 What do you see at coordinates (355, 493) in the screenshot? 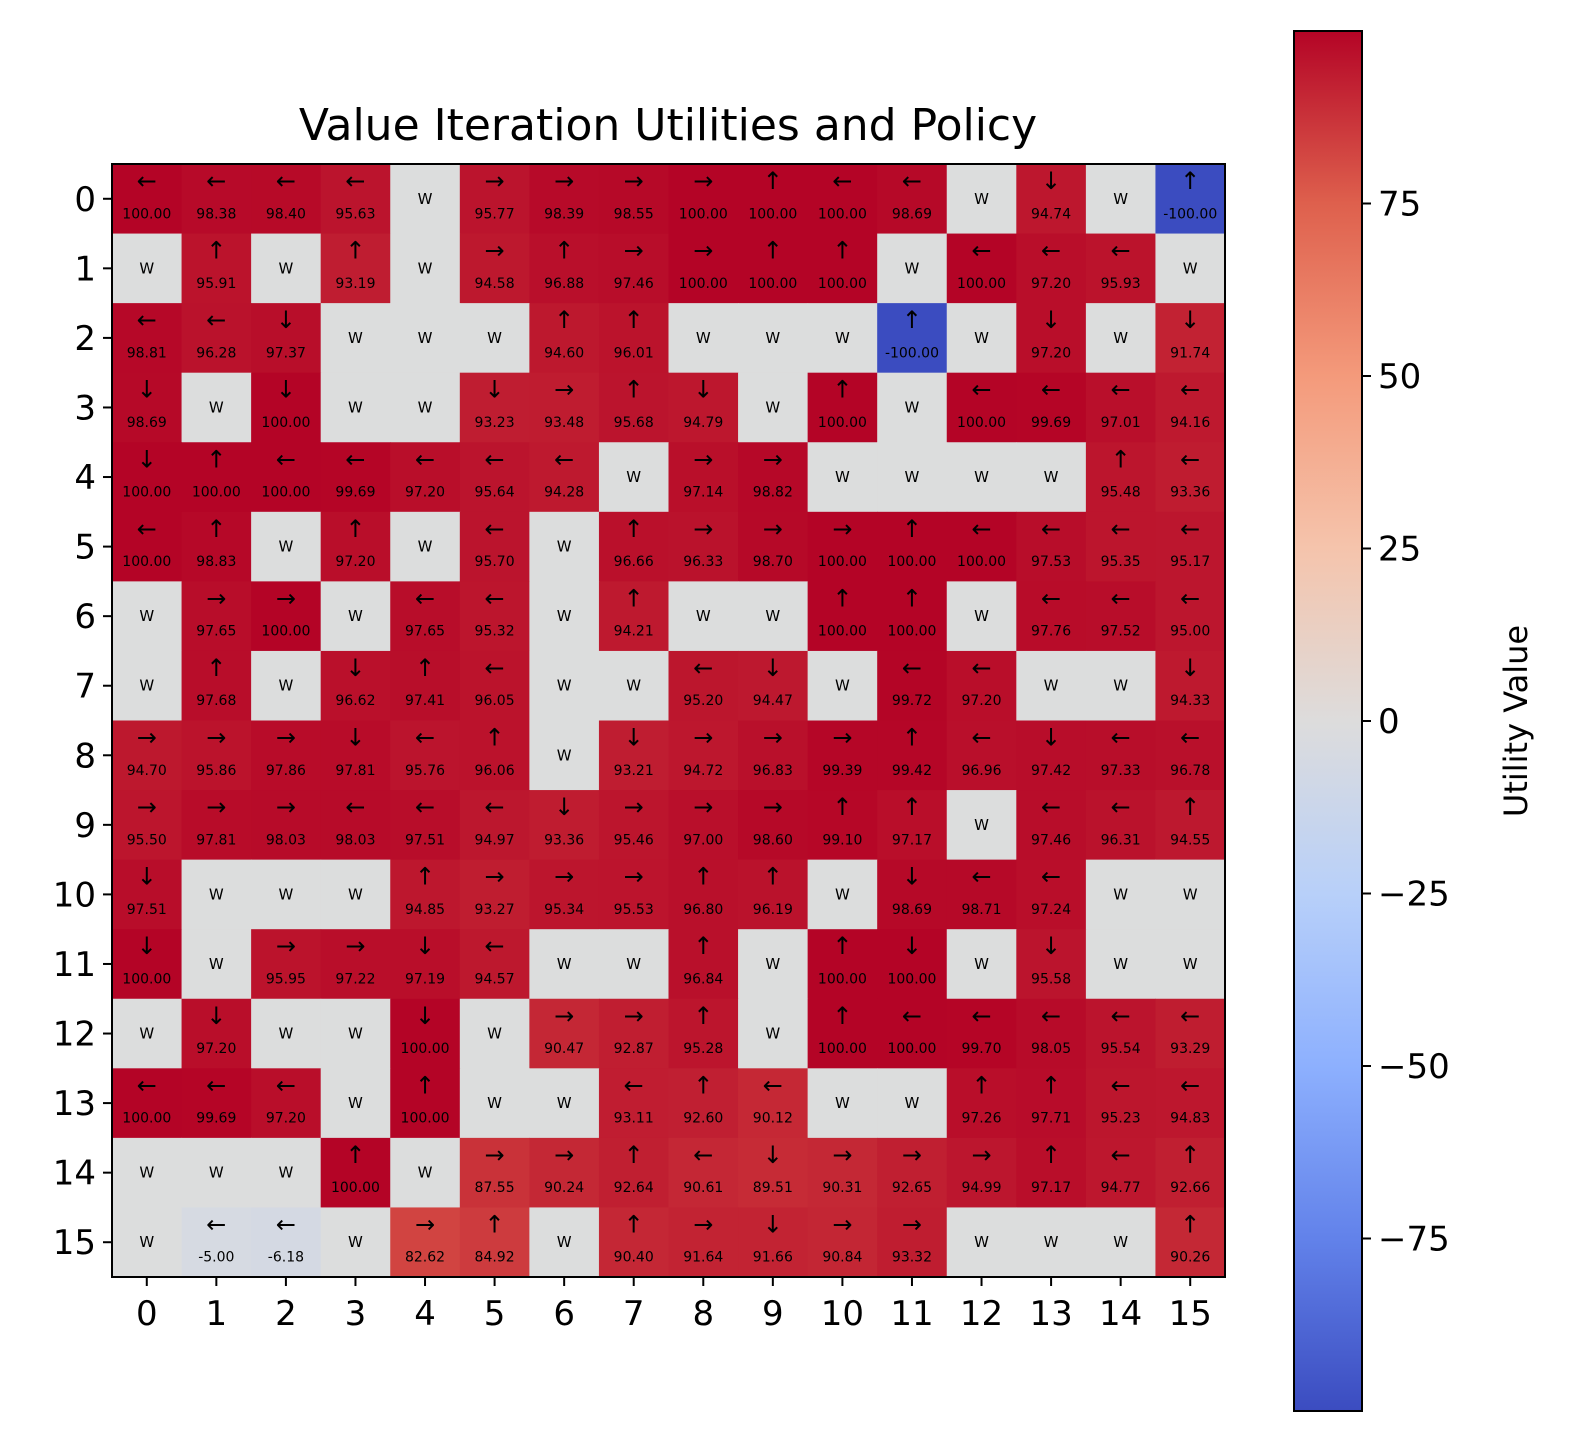
I see `utility-value-label: 99.69` at bounding box center [355, 493].